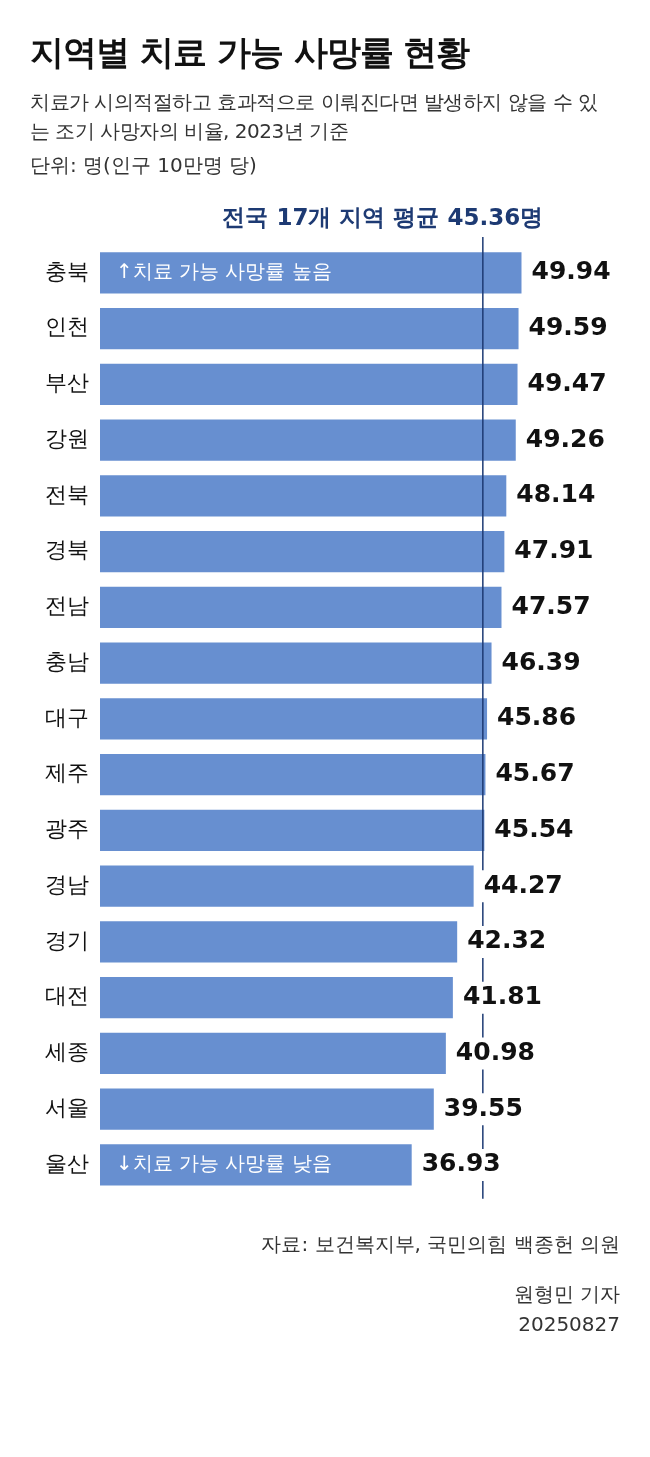  What do you see at coordinates (541, 661) in the screenshot?
I see `data-label: 46.39` at bounding box center [541, 661].